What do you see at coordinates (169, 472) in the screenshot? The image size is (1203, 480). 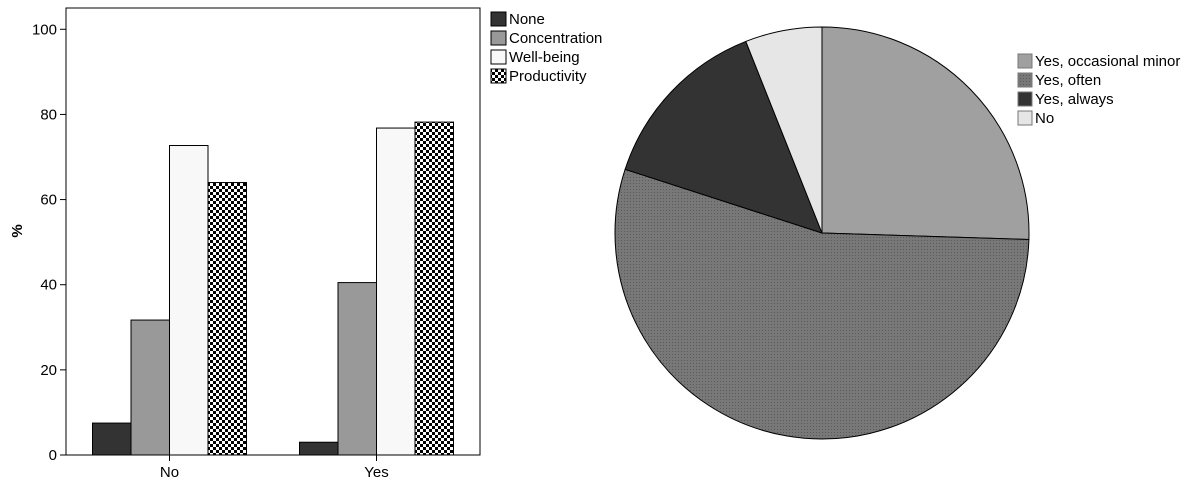 I see `x-tick-label: No` at bounding box center [169, 472].